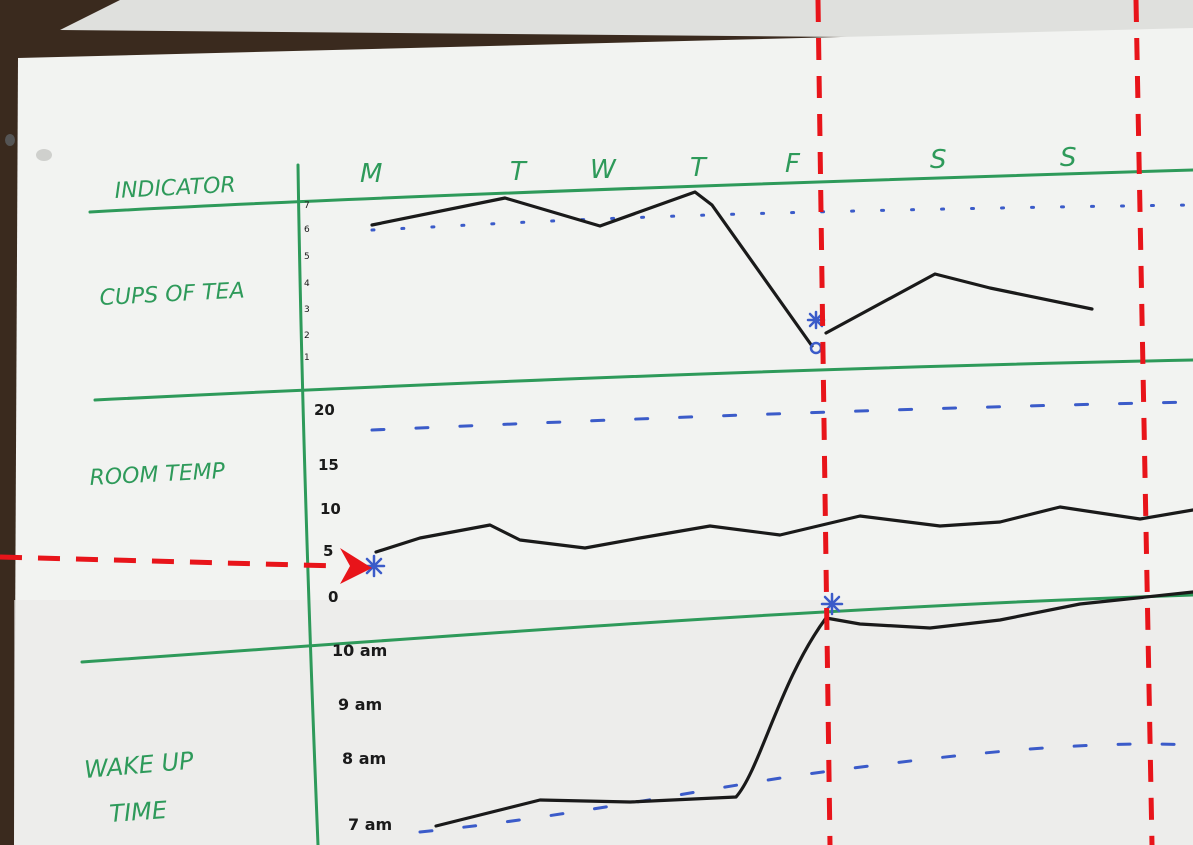 The height and width of the screenshot is (845, 1193). Describe the element at coordinates (356, 566) in the screenshot. I see `red-dashed-arrow-icon` at that location.